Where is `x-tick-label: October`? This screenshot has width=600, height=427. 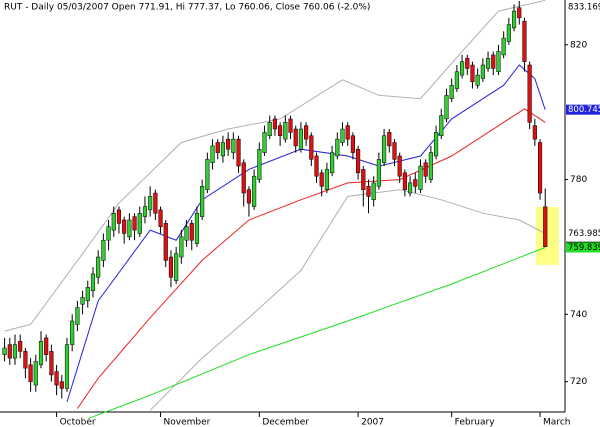
x-tick-label: October is located at coordinates (78, 422).